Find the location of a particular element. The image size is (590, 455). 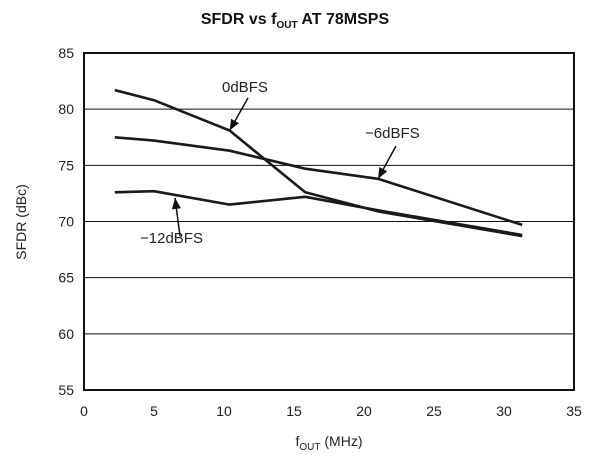

y-tick-label: 85 is located at coordinates (66, 53).